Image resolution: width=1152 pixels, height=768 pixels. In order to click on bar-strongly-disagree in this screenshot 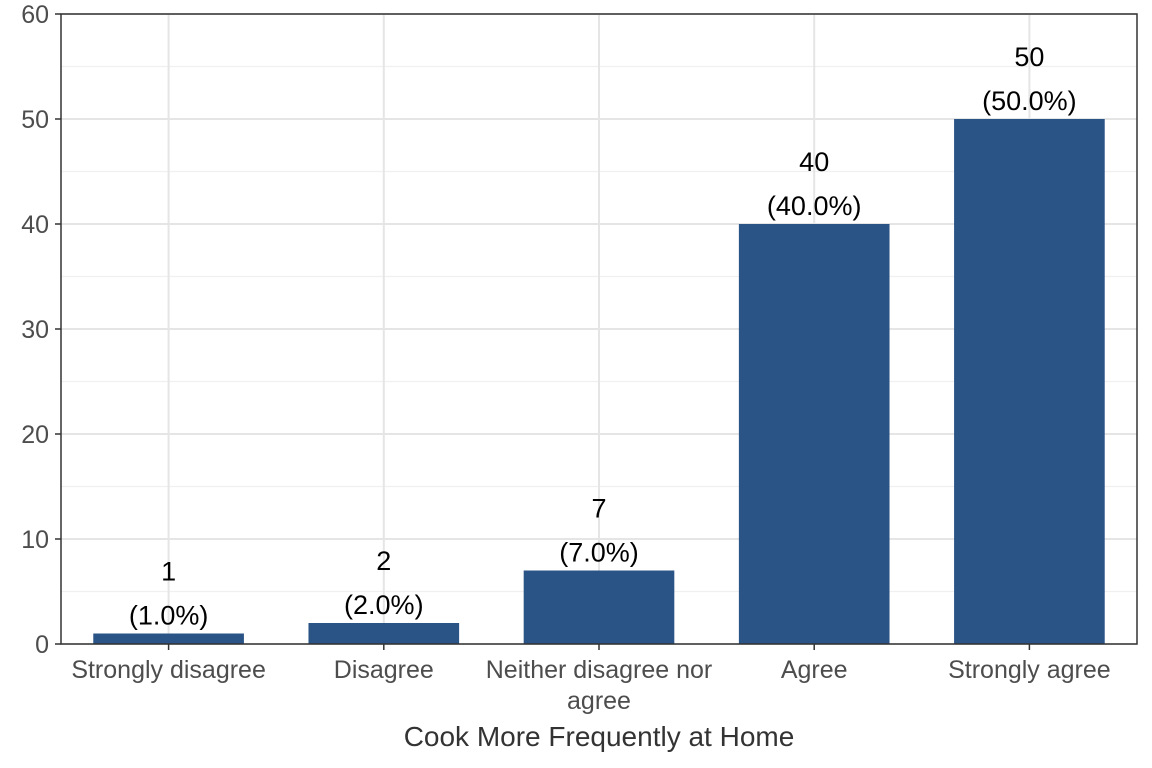, I will do `click(168, 638)`.